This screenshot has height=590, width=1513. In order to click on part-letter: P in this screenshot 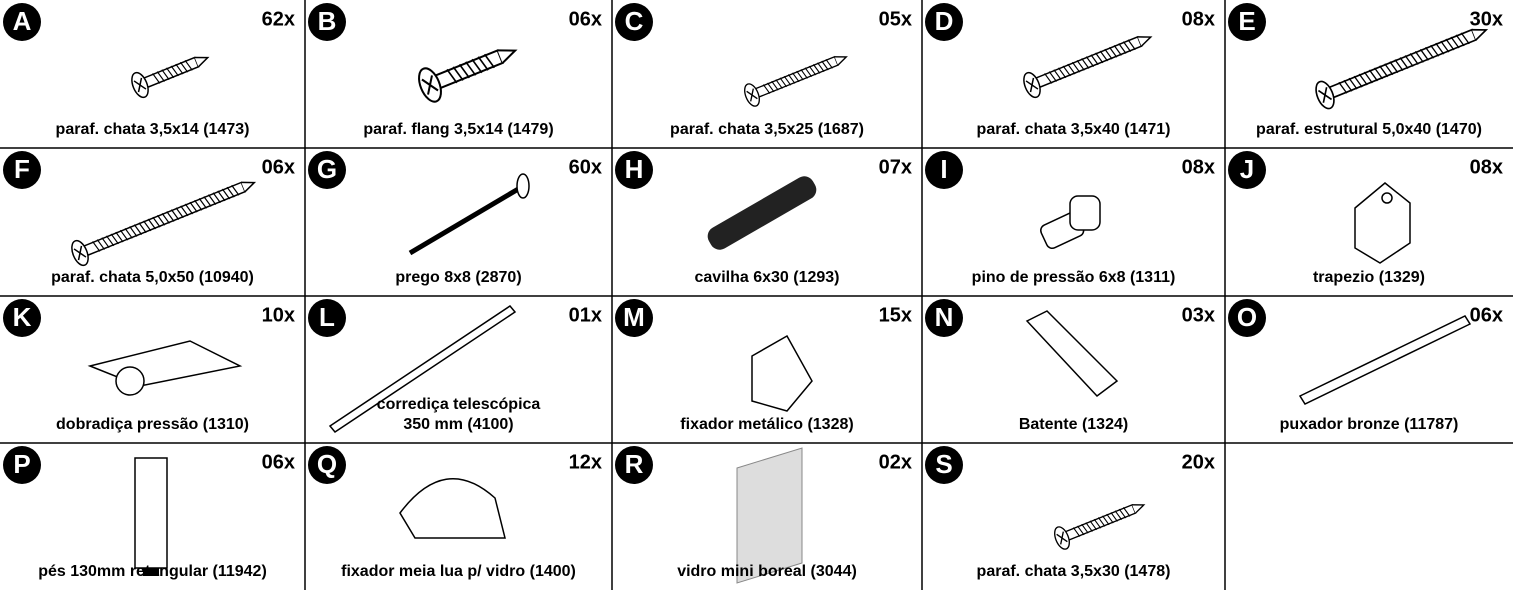, I will do `click(21, 464)`.